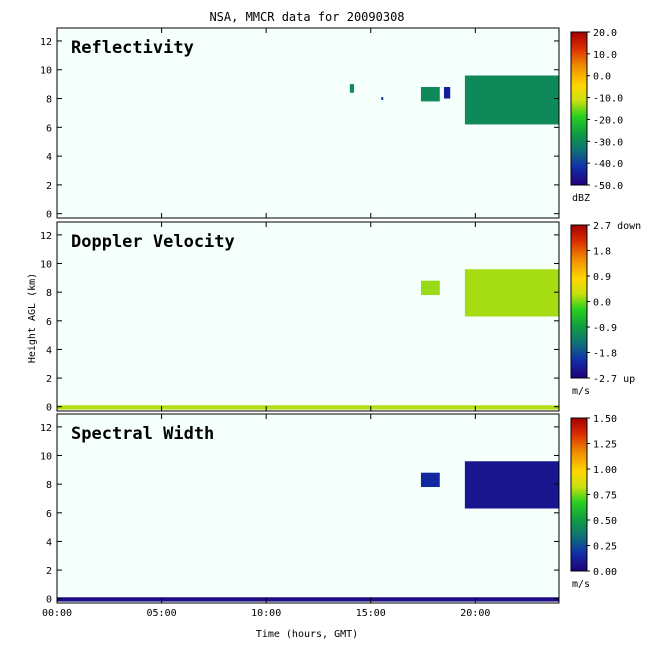 The height and width of the screenshot is (654, 650). I want to click on colorbar-tick-label: 1.25, so click(605, 445).